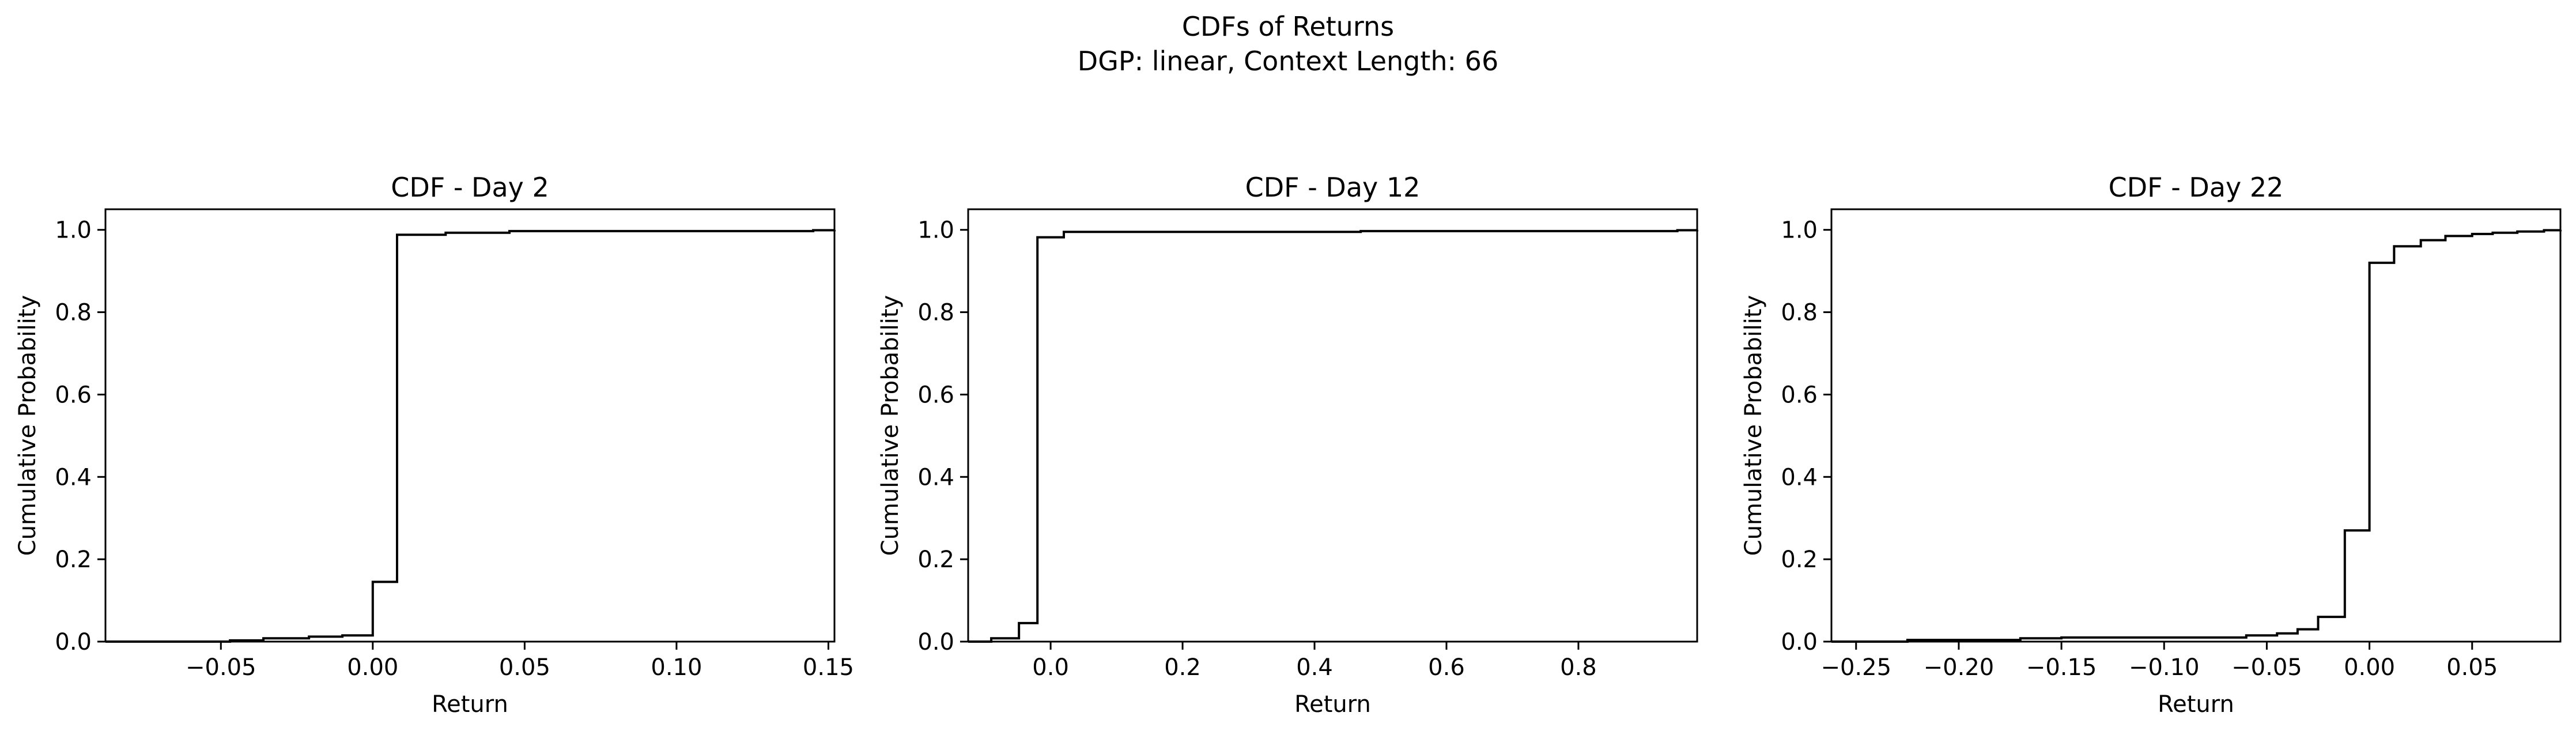 This screenshot has height=735, width=2576. Describe the element at coordinates (1855, 667) in the screenshot. I see `x-tick-label: −0.25` at that location.